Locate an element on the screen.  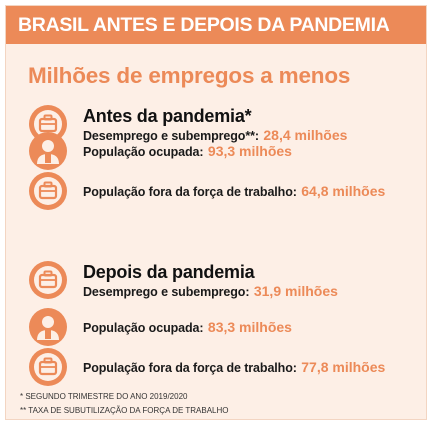
row-value: 77,8 milhões is located at coordinates (343, 367).